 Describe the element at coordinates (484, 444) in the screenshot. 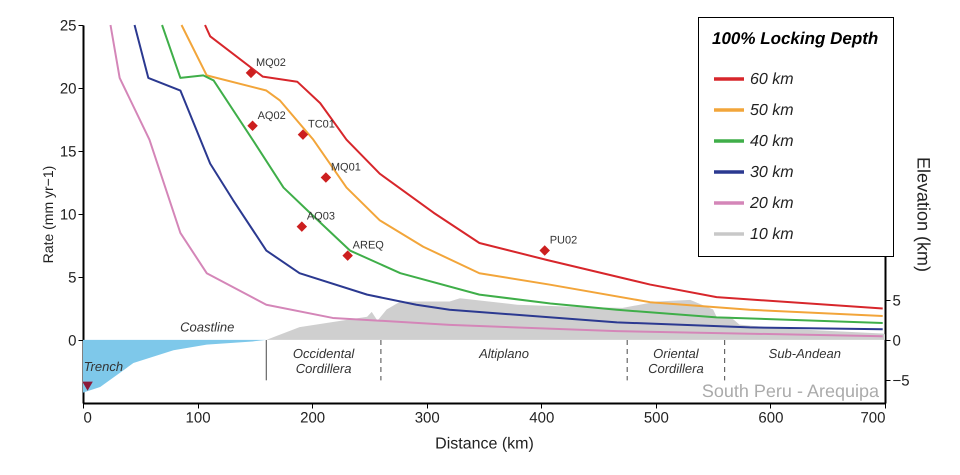

I see `x-axis-title: Distance (km)` at that location.